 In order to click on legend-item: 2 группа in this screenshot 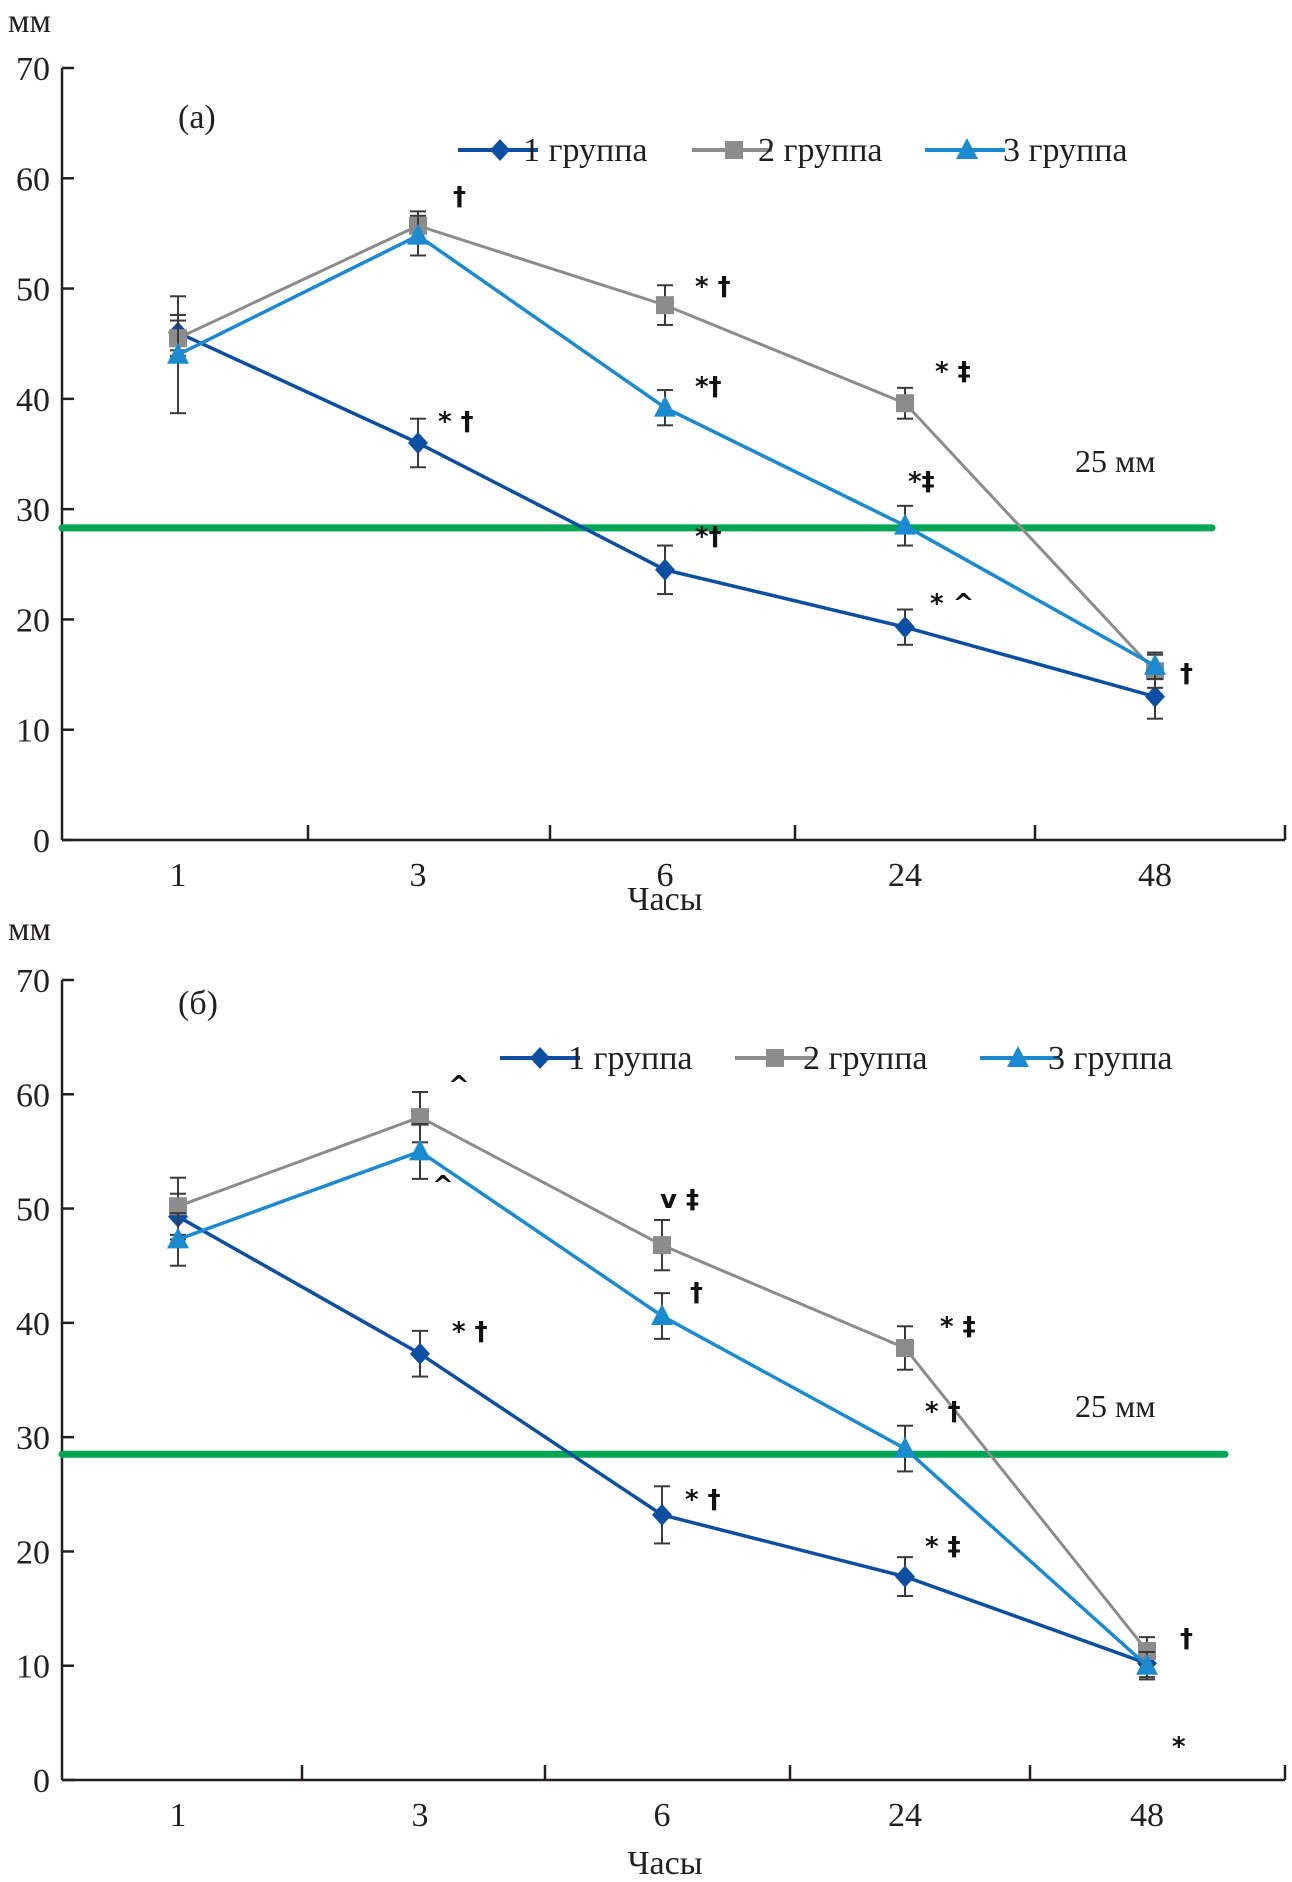, I will do `click(831, 1058)`.